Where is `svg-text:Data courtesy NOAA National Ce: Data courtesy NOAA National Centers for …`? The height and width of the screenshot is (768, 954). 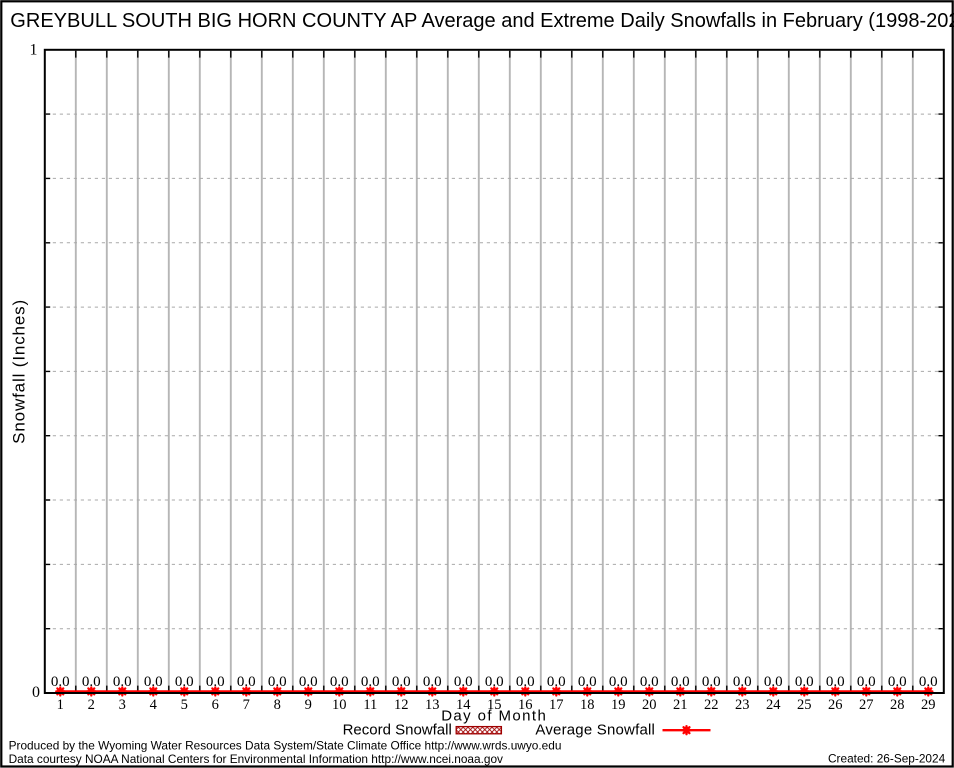
svg-text:Data courtesy NOAA National Ce: Data courtesy NOAA National Centers for … is located at coordinates (256, 759).